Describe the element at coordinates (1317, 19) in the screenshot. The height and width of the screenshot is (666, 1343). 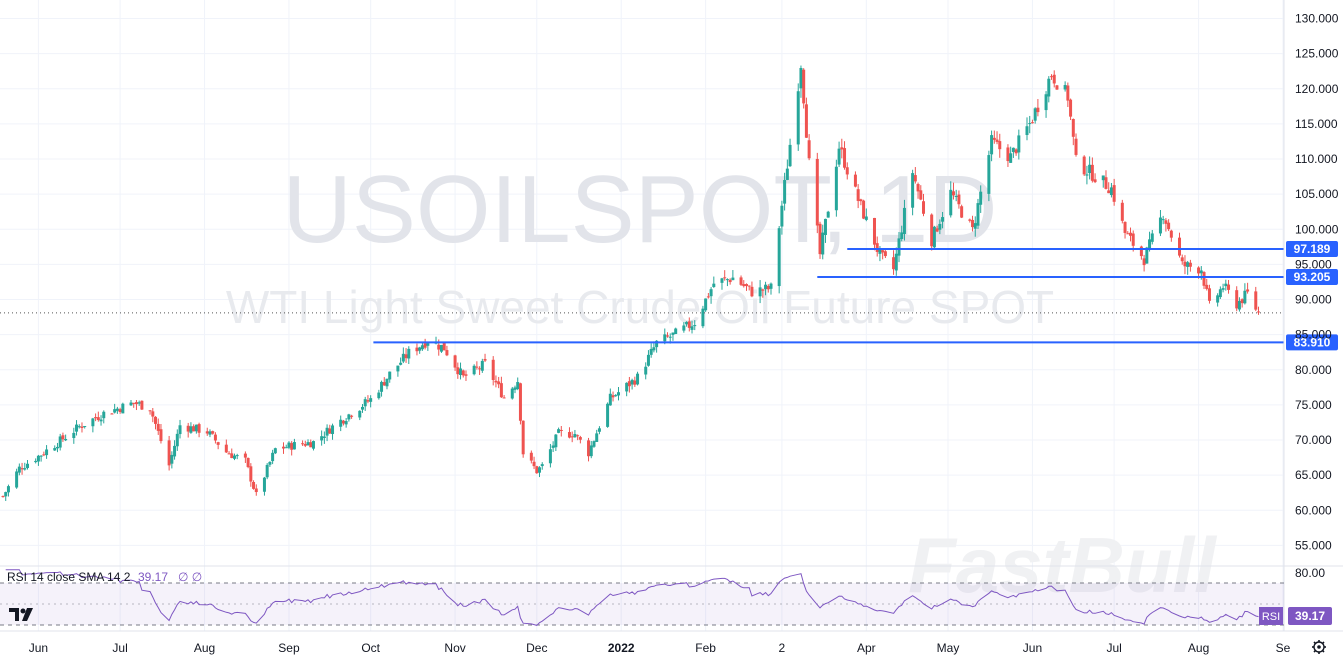
I see `price-tick: 130.000` at that location.